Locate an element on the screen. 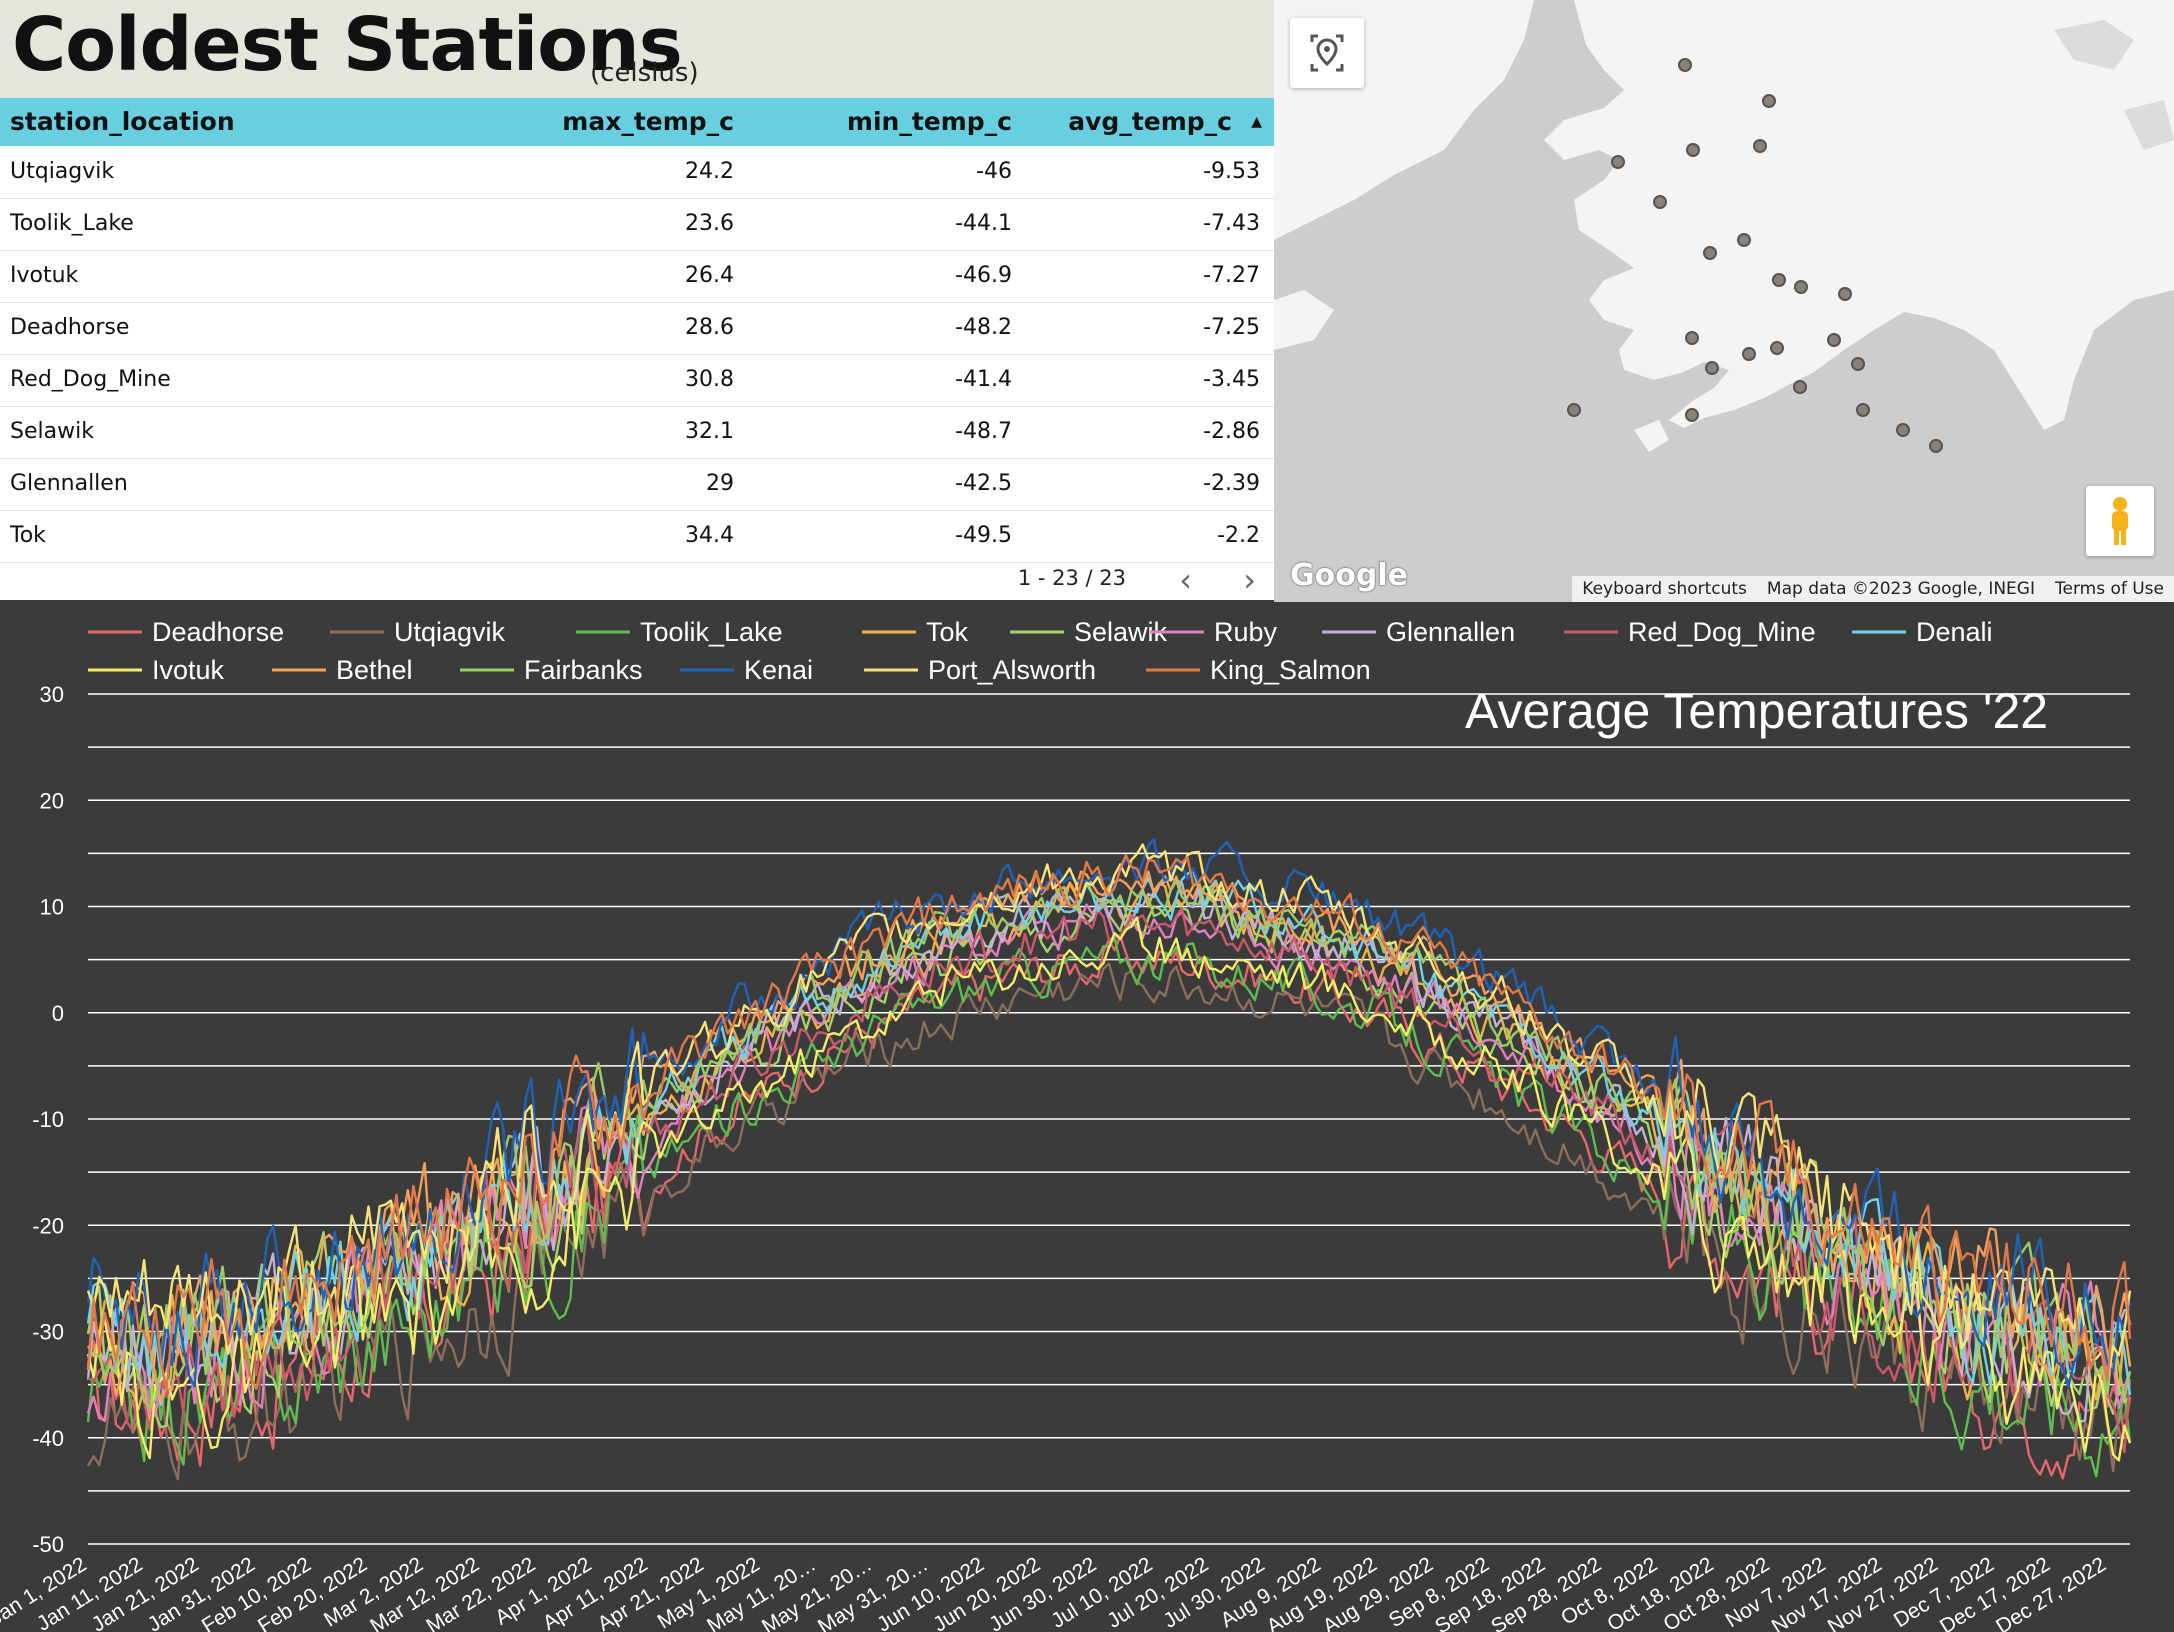 The width and height of the screenshot is (2174, 1632). column-header-avg-temp: avg_temp_c is located at coordinates (1150, 121).